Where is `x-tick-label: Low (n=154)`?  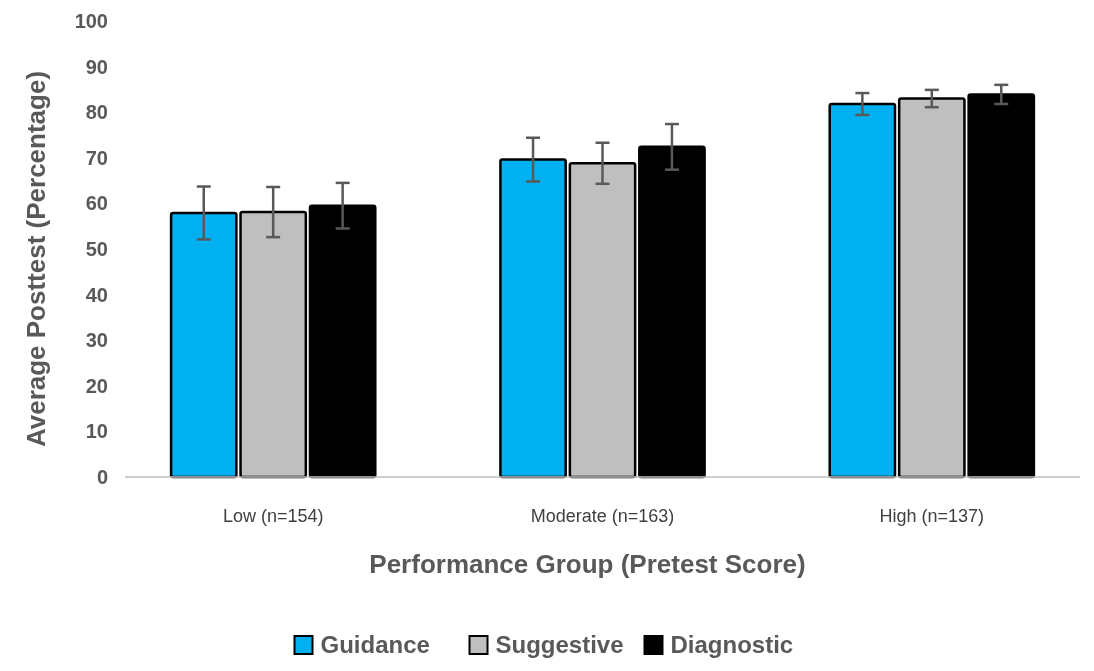 x-tick-label: Low (n=154) is located at coordinates (273, 516).